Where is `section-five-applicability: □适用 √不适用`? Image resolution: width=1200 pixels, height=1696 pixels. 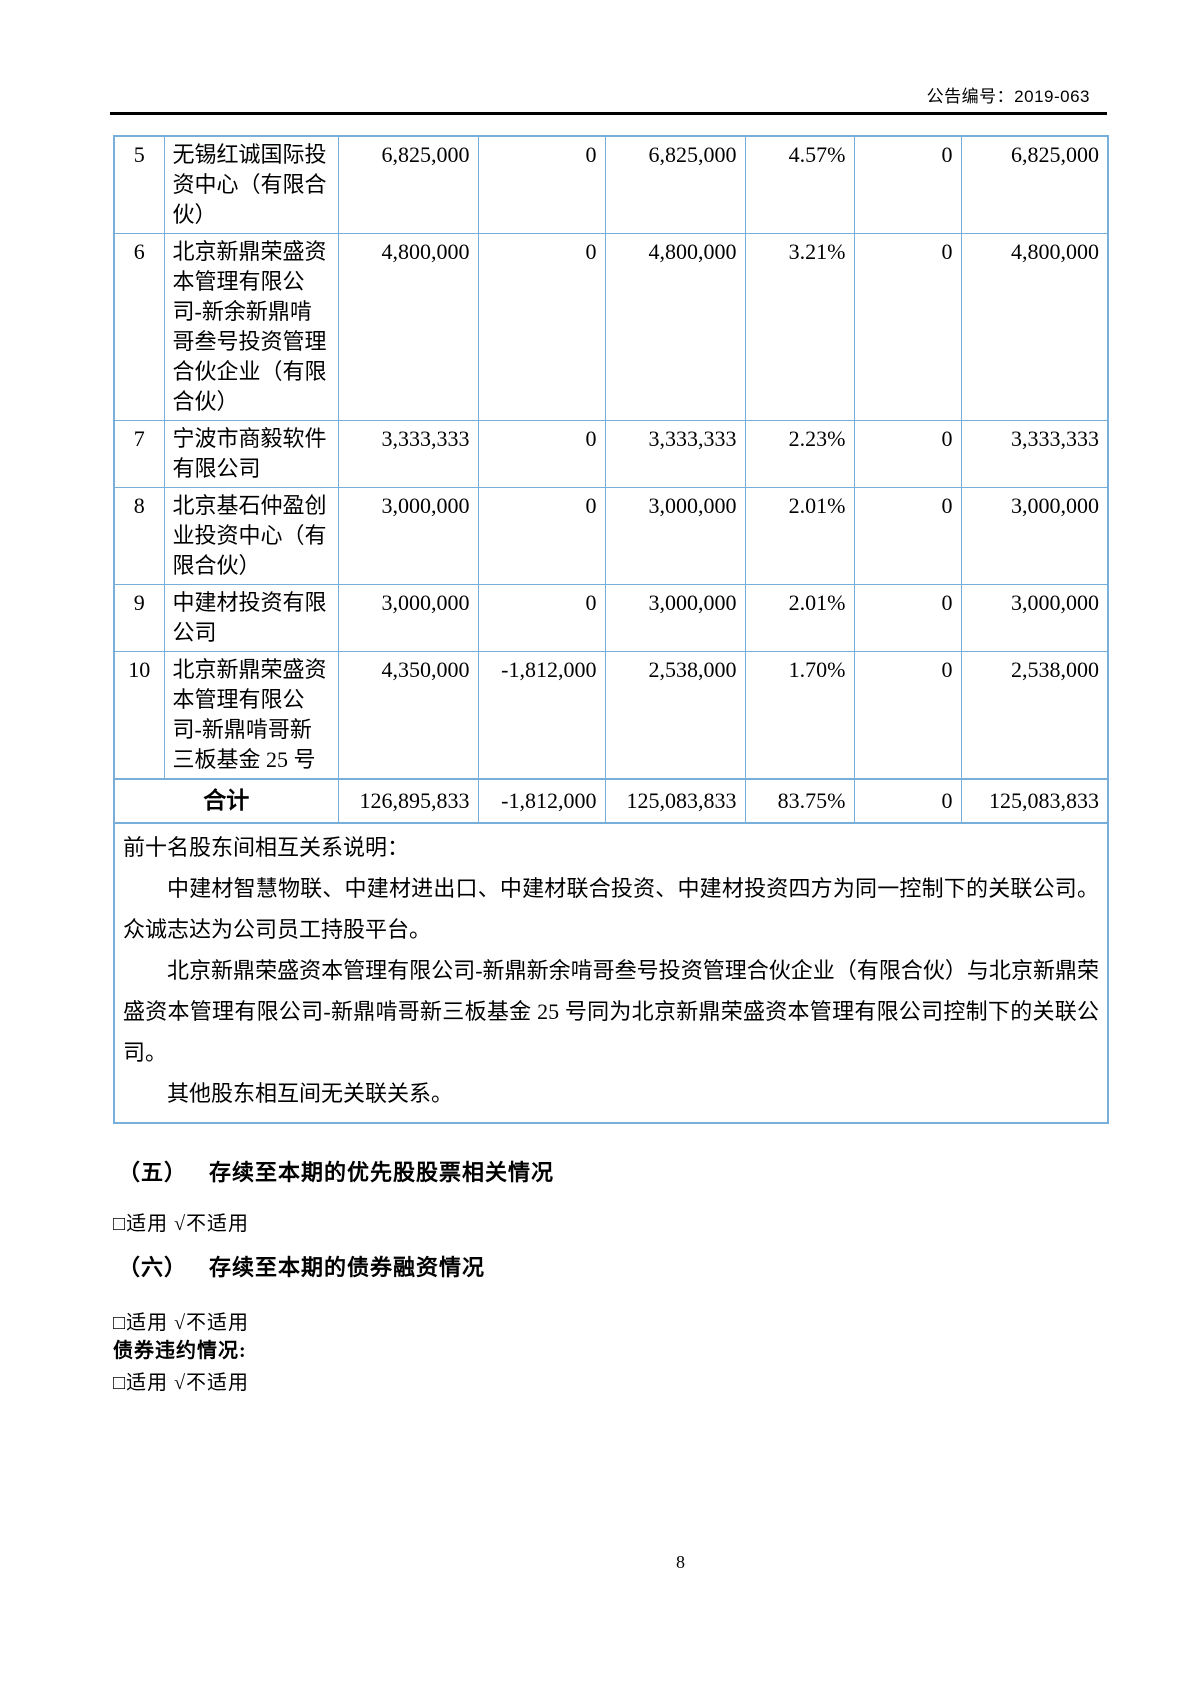
section-five-applicability: □适用 √不适用 is located at coordinates (181, 1224).